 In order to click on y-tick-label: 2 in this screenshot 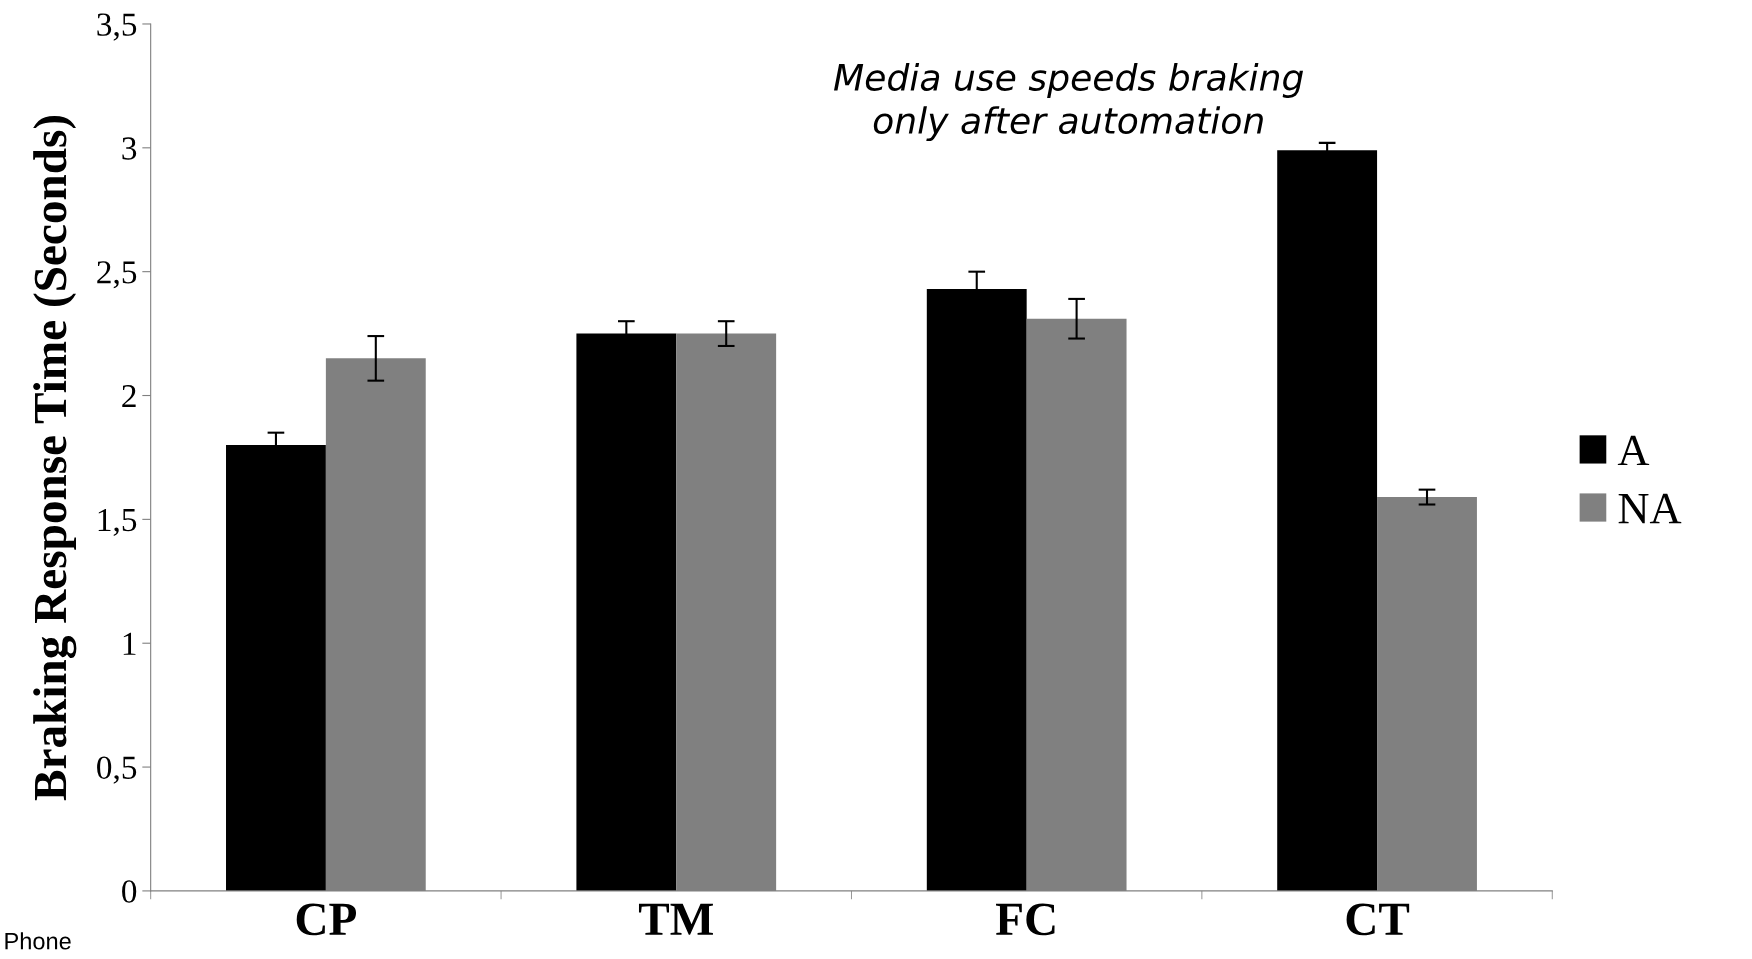, I will do `click(129, 396)`.